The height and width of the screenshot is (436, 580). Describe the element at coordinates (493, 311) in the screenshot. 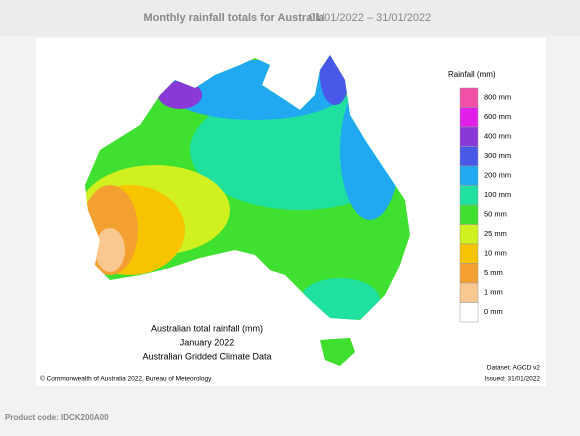

I see `legend-label: 0 mm` at that location.